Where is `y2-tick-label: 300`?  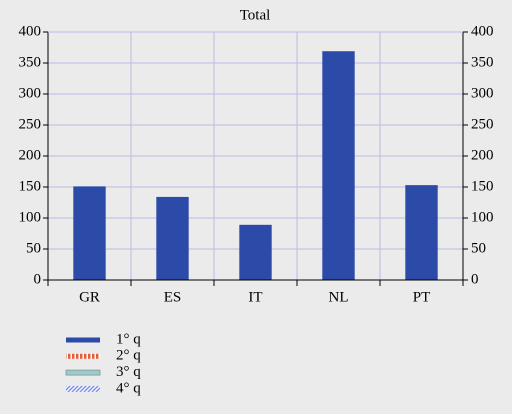
y2-tick-label: 300 is located at coordinates (482, 93).